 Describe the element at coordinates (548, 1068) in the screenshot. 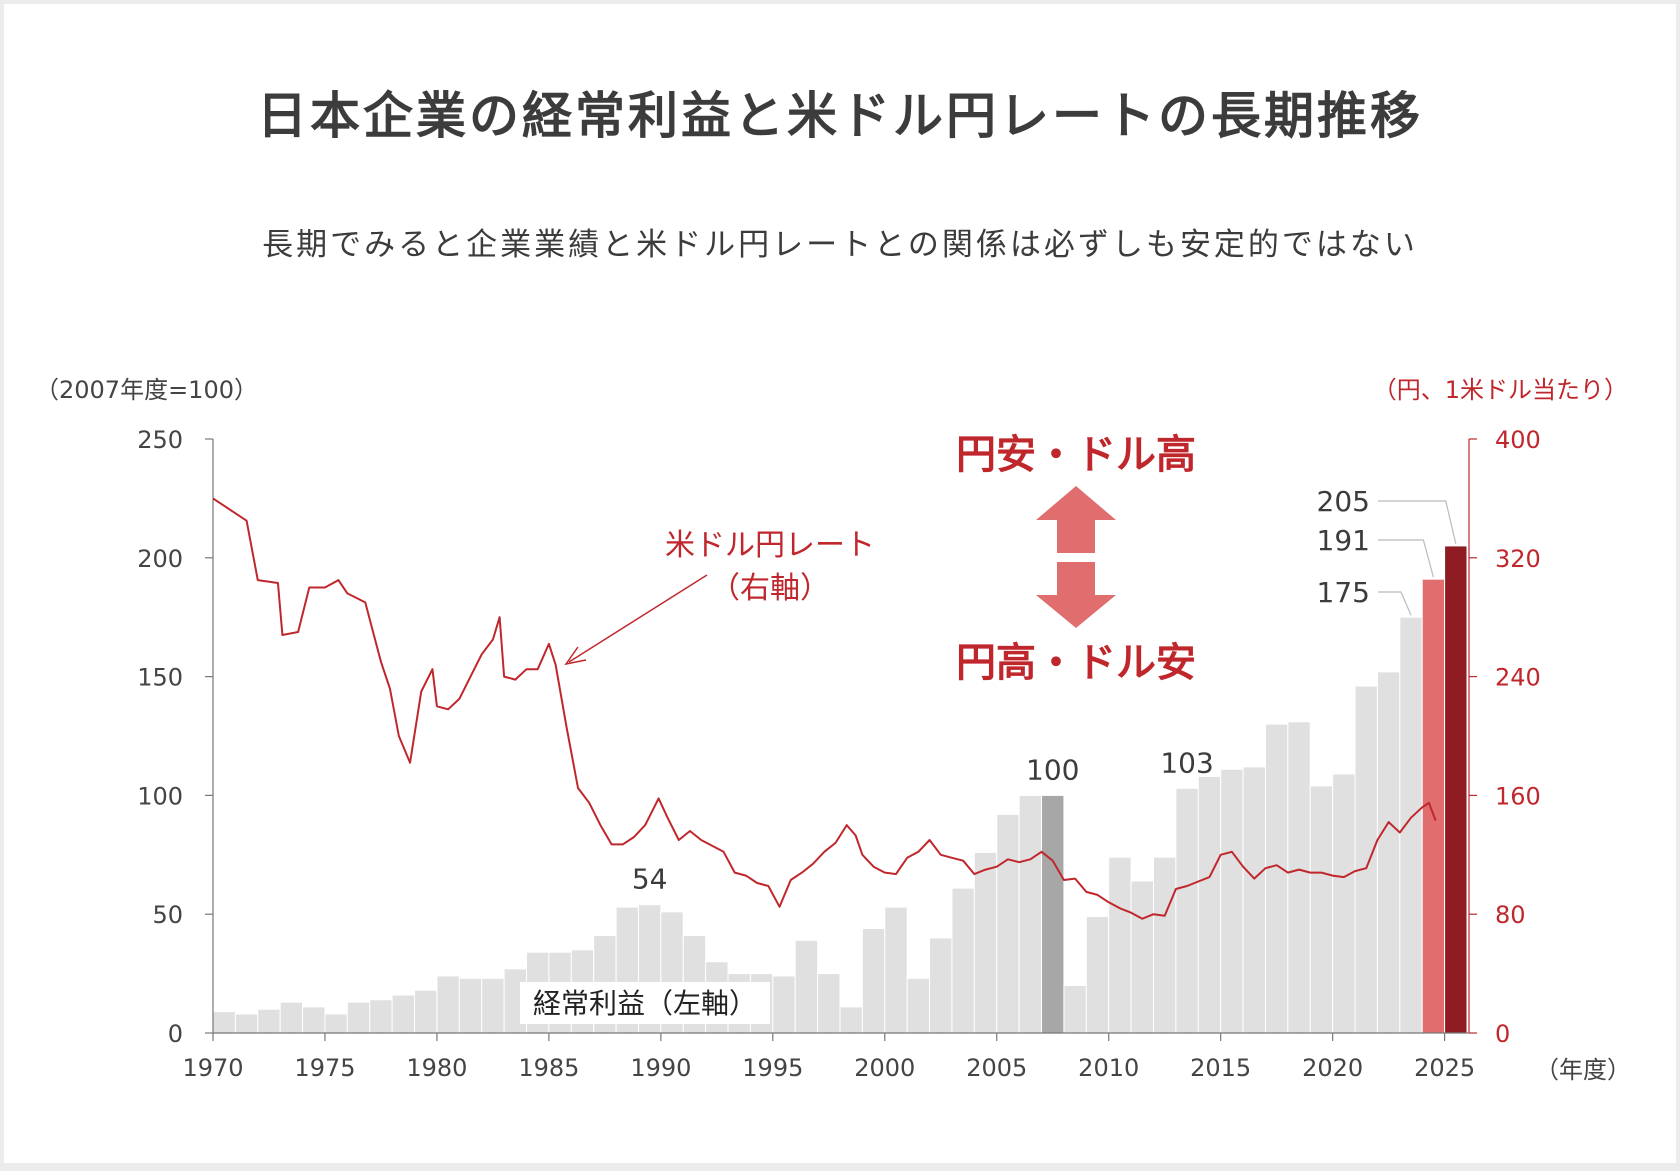

I see `x-tick-label: 1985` at that location.